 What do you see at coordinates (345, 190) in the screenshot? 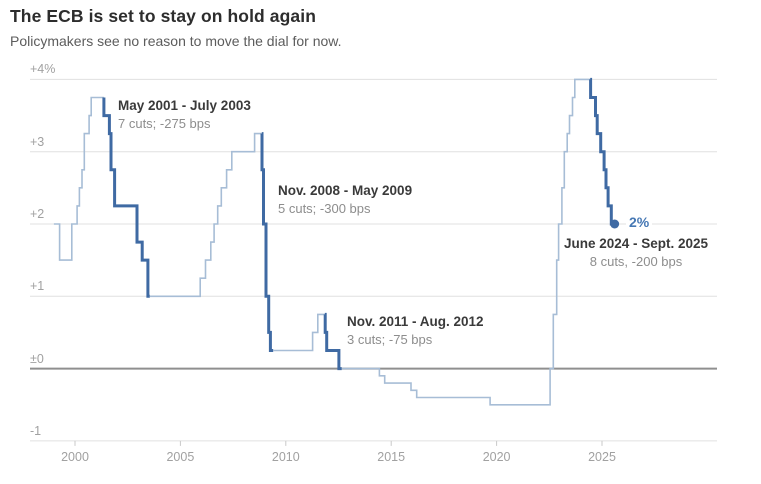
I see `annotation-period: Nov. 2008 - May 2009` at bounding box center [345, 190].